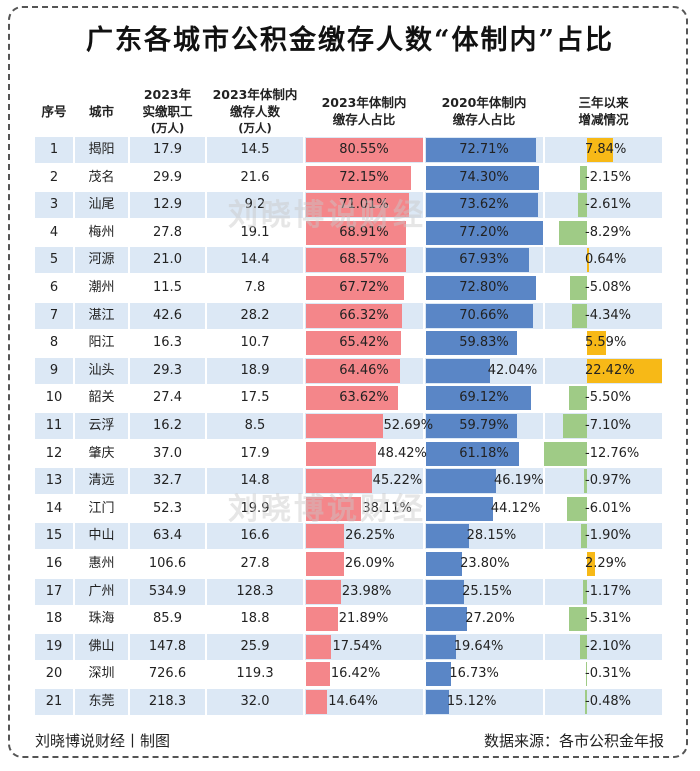 This screenshot has width=700, height=771. What do you see at coordinates (608, 287) in the screenshot?
I see `data-label-chg: -5.08%` at bounding box center [608, 287].